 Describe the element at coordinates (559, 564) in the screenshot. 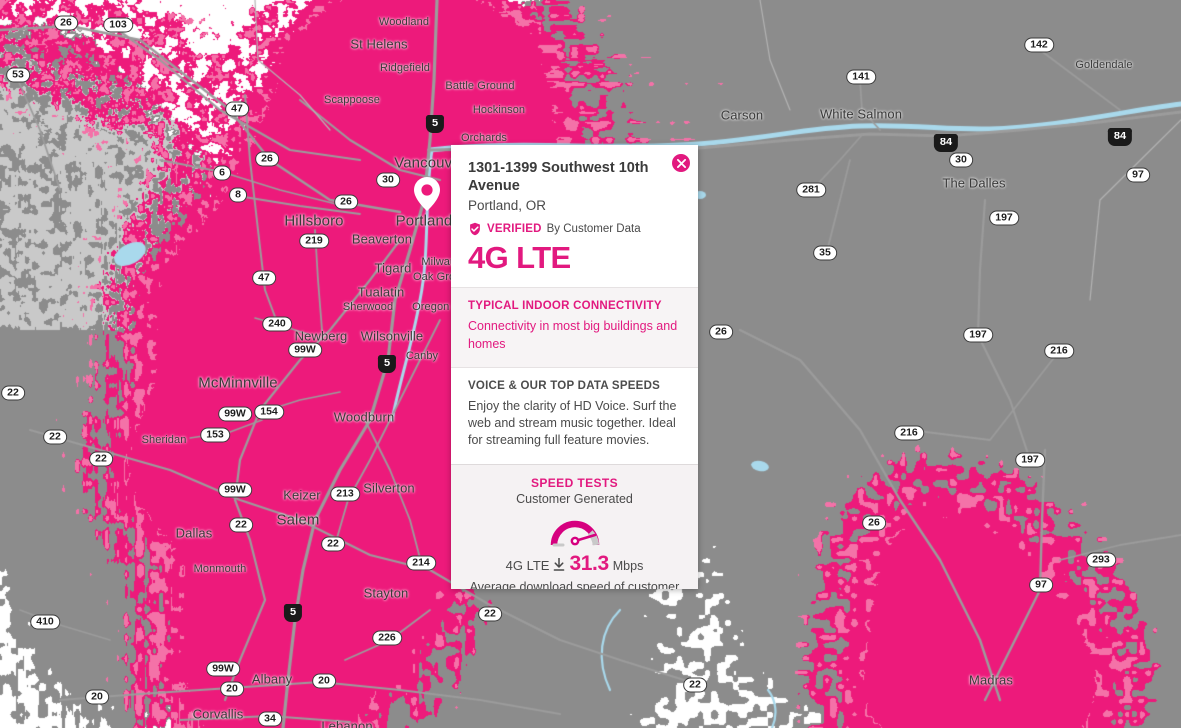

I see `download-arrow-icon` at that location.